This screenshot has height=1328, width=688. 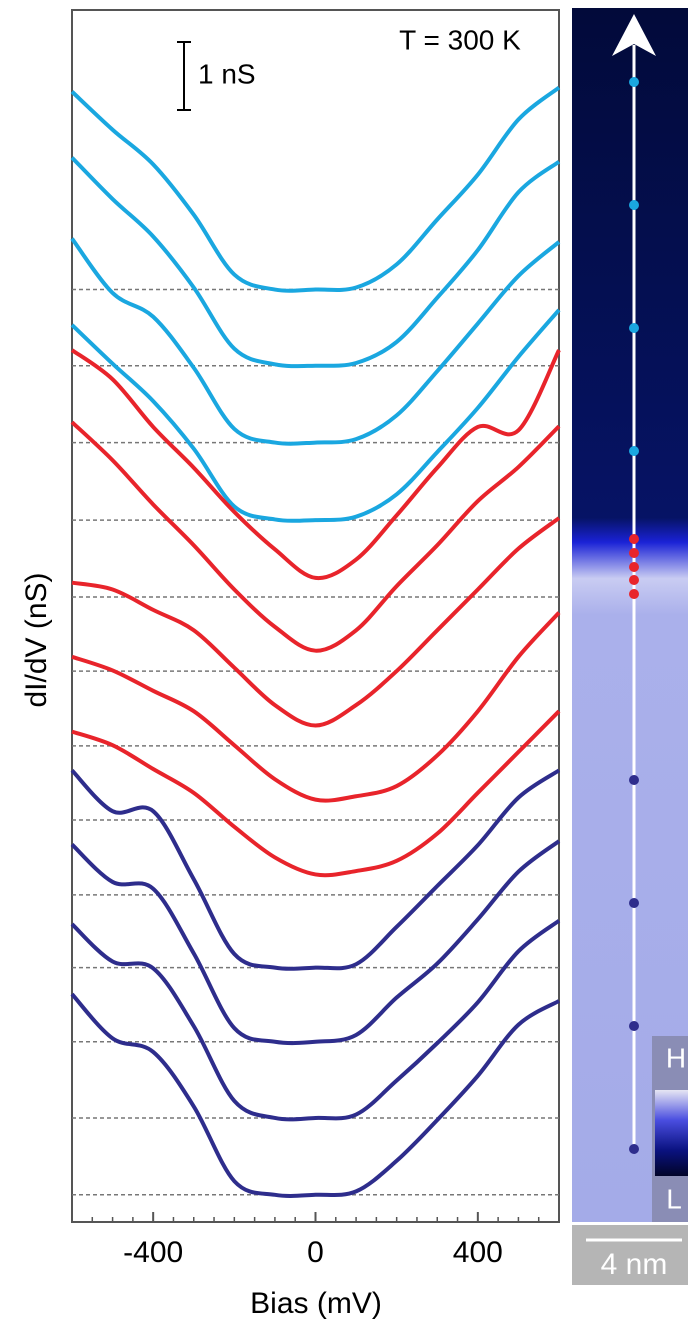 What do you see at coordinates (316, 1303) in the screenshot?
I see `x-axis-label: Bias (mV)` at bounding box center [316, 1303].